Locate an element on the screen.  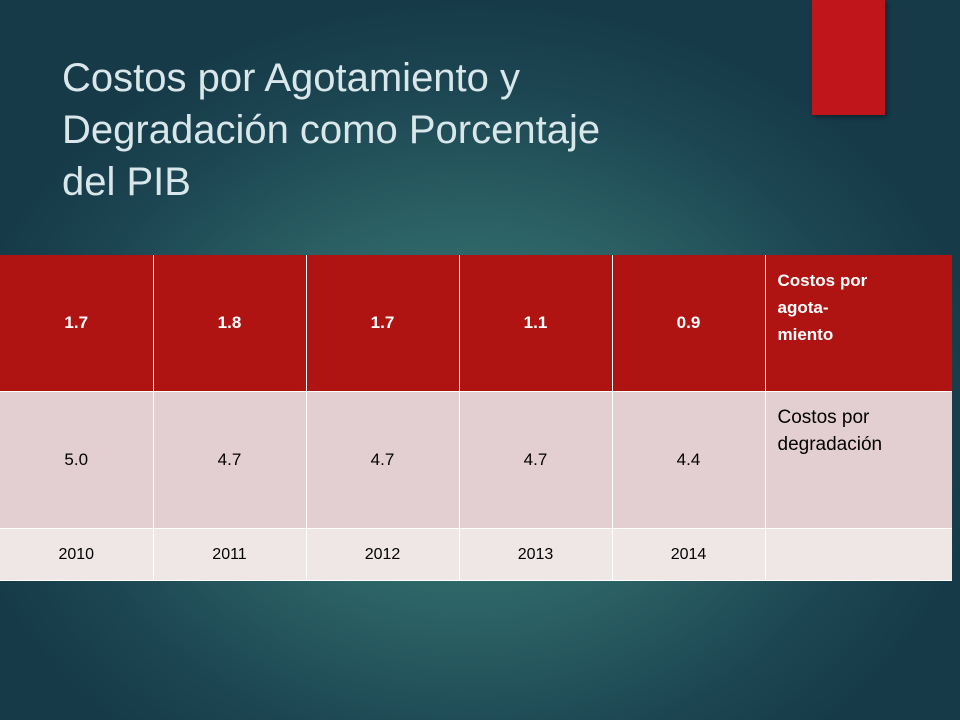
table-cell: 2012 is located at coordinates (382, 554).